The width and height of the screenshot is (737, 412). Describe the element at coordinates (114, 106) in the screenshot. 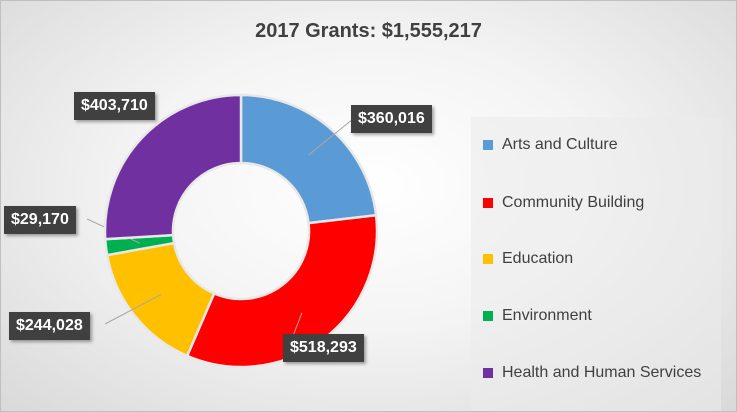

I see `data-label-health-and-human-services: $403,710` at that location.